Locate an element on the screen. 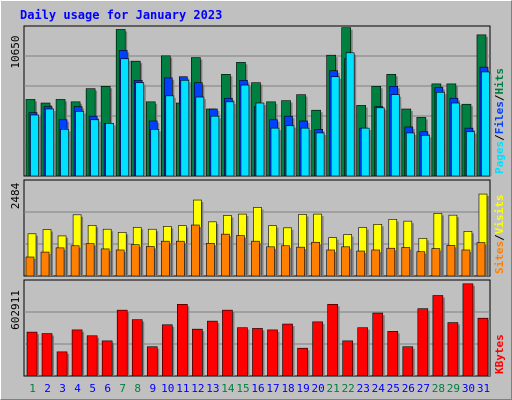 The width and height of the screenshot is (512, 400). legend-entry: Files is located at coordinates (499, 117).